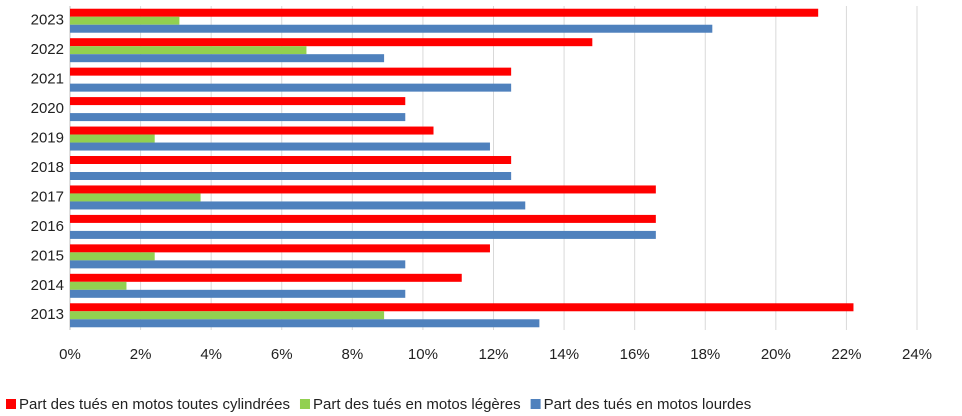 The width and height of the screenshot is (962, 416). I want to click on legend-label: Part des tués en motos légères, so click(417, 404).